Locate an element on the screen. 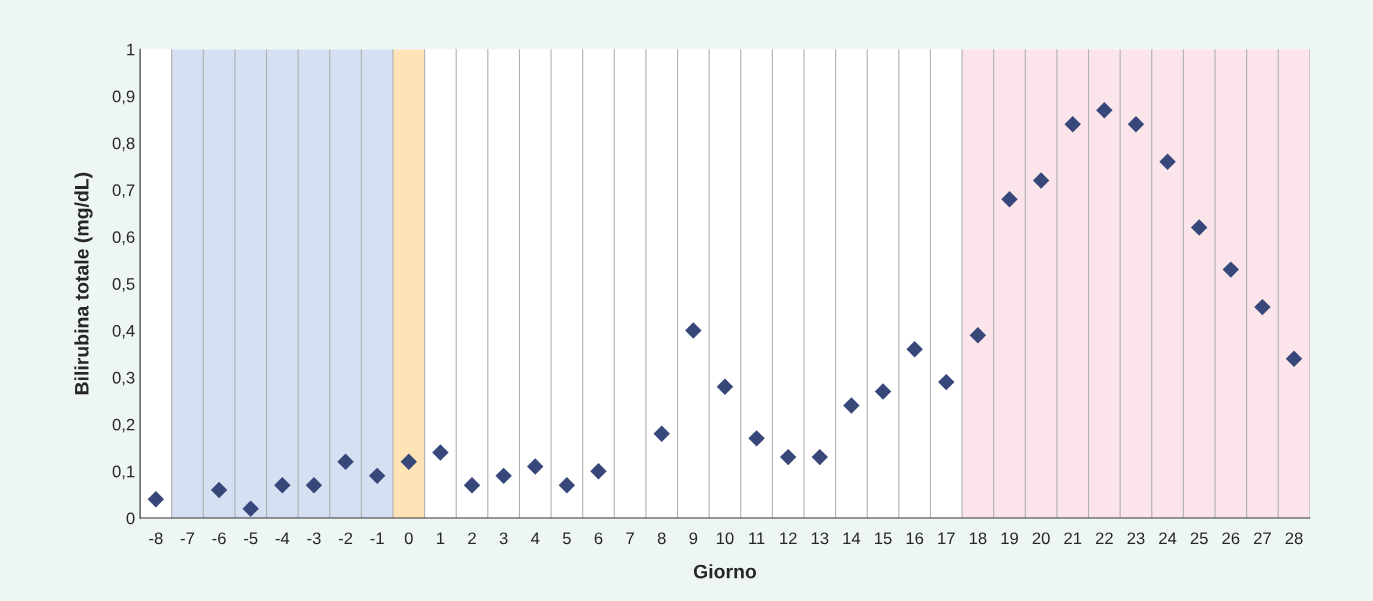 The width and height of the screenshot is (1373, 601). x-tick-label: 22 is located at coordinates (1104, 538).